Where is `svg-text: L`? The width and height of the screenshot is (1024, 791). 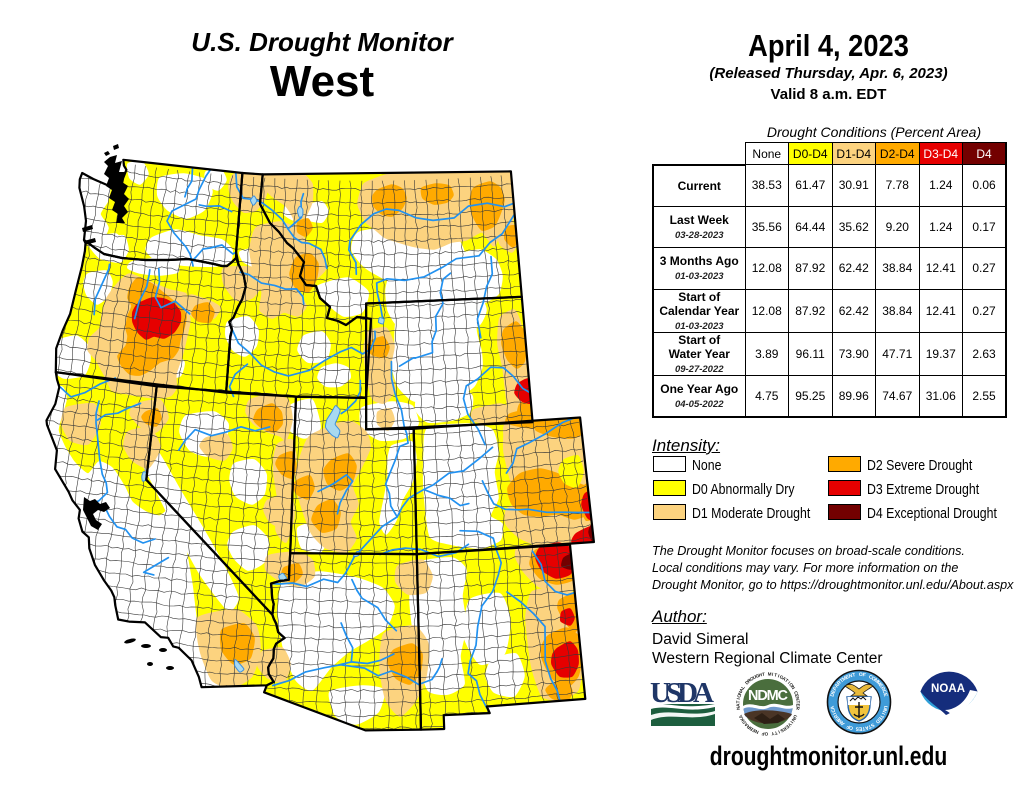 svg-text: L is located at coordinates (743, 687).